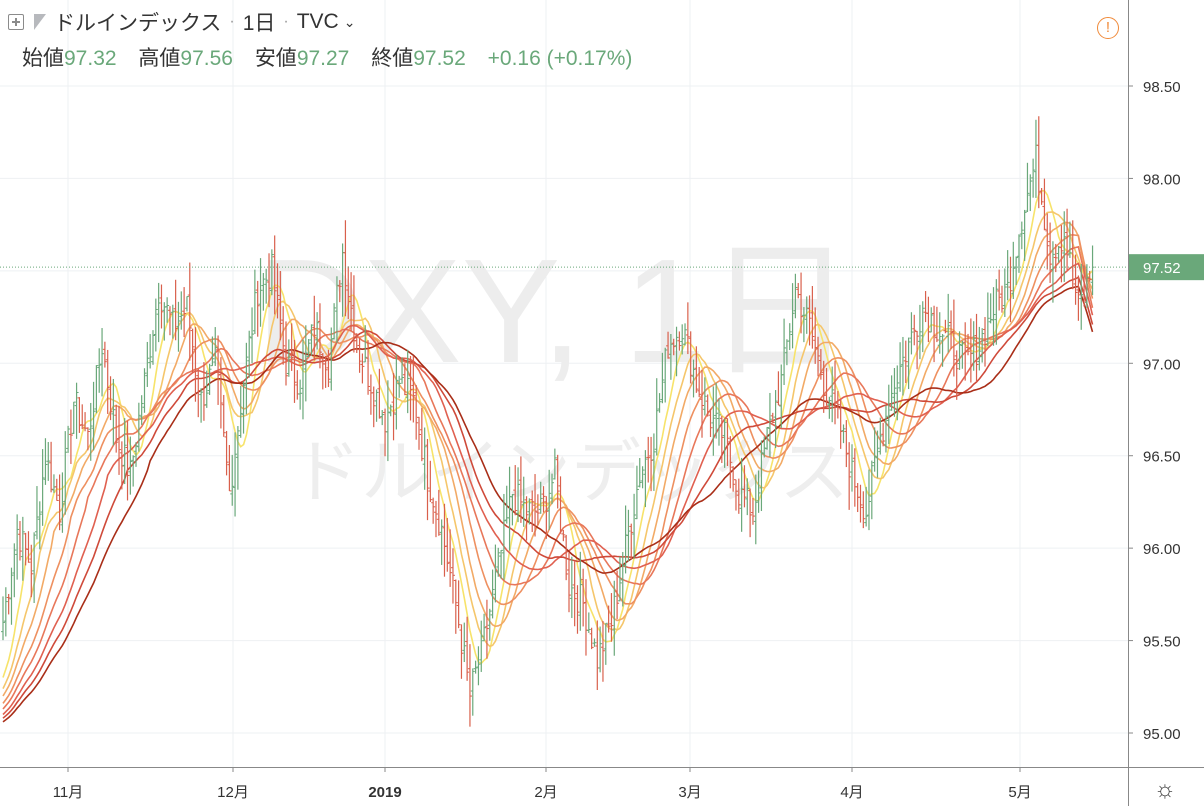 The image size is (1204, 806). I want to click on high-label: 高値, so click(159, 58).